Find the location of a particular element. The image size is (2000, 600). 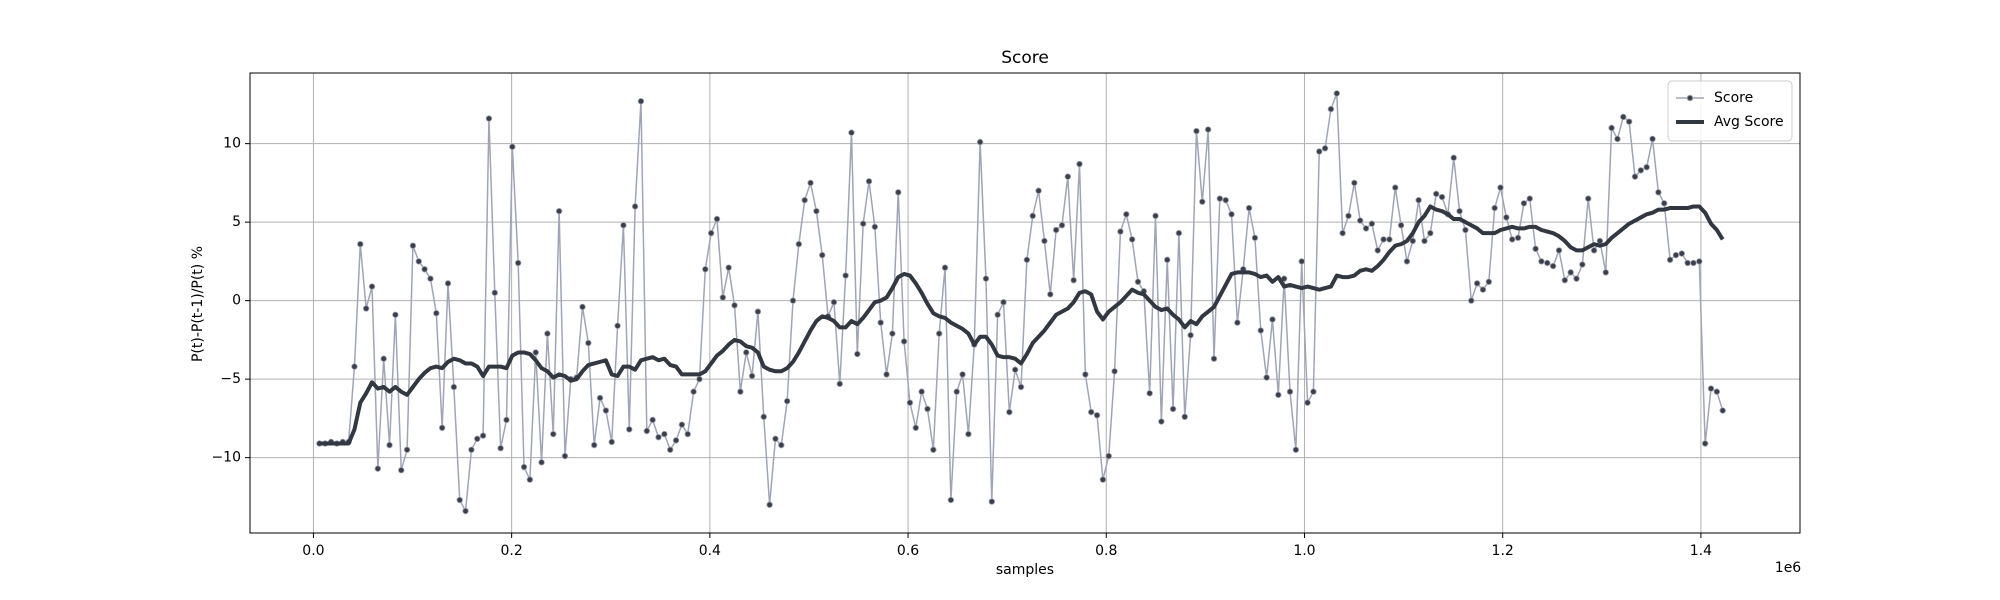

y-axis-label: P(t)-P(t-1)/P(t) % is located at coordinates (198, 304).